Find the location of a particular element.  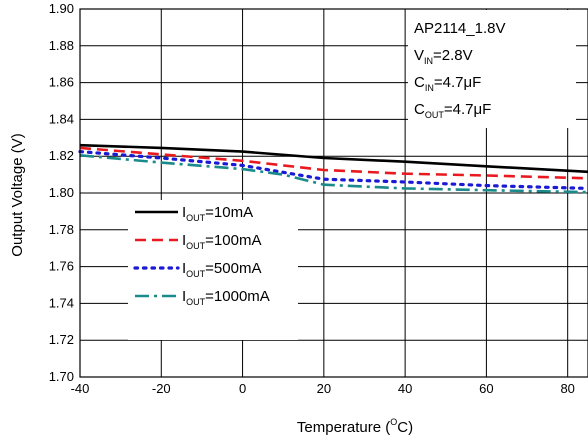

condition-line: AP2114_1.8V is located at coordinates (459, 28).